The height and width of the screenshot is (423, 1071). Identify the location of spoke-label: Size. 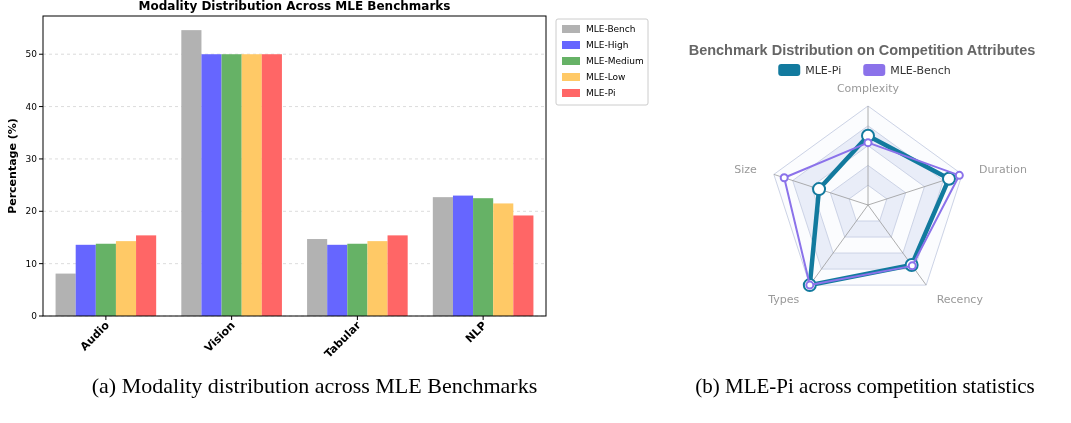
(746, 169).